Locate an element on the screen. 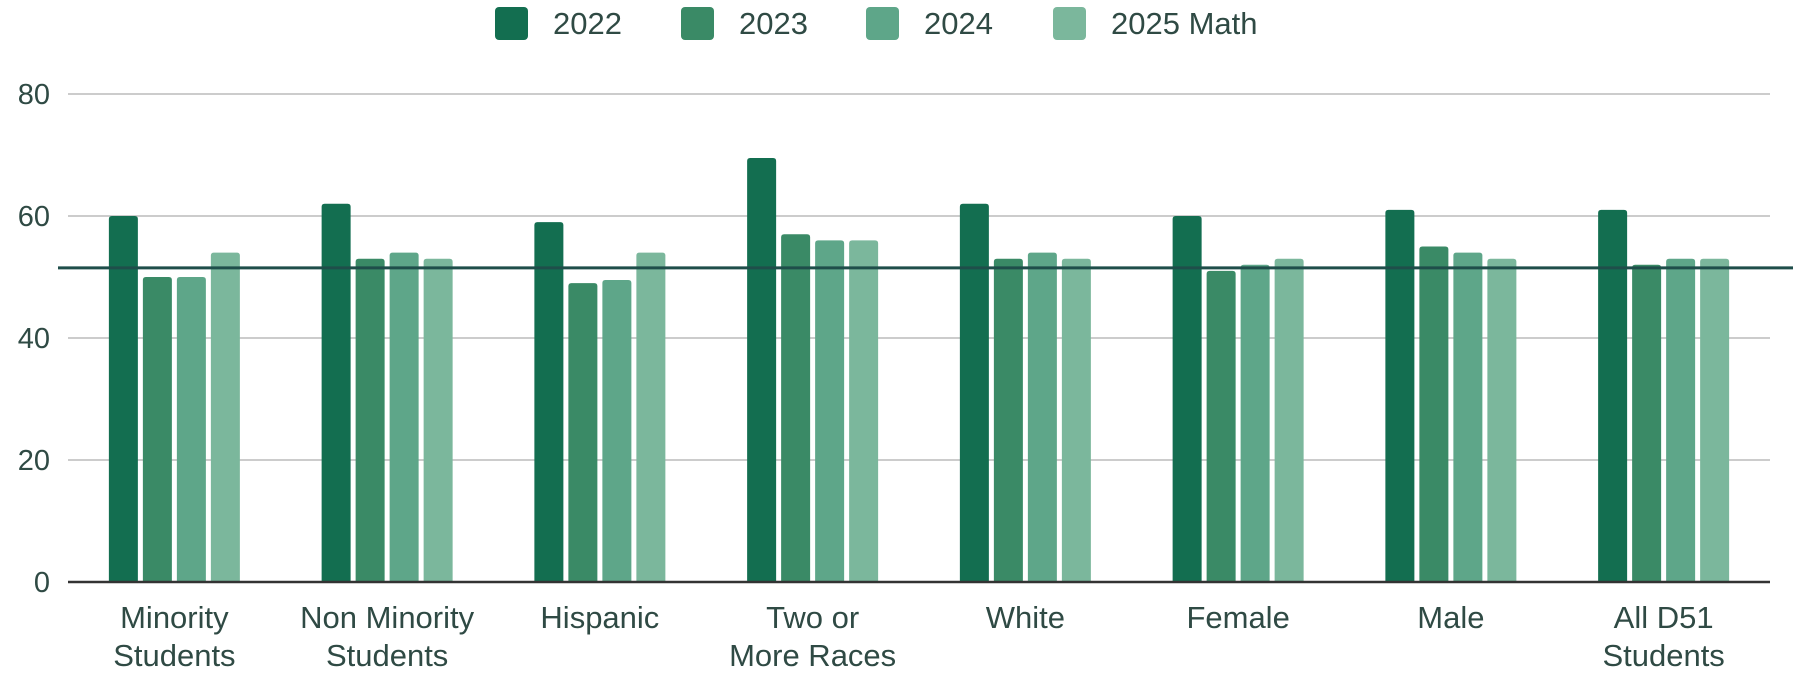 Image resolution: width=1793 pixels, height=674 pixels. x-category-label-line: White is located at coordinates (1025, 617).